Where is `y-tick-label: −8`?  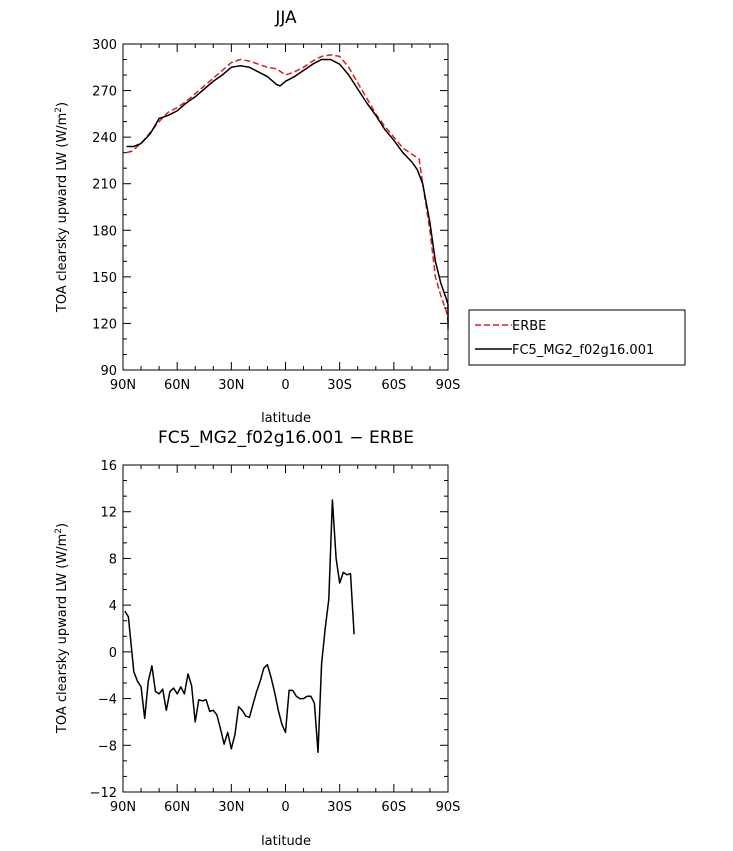 y-tick-label: −8 is located at coordinates (107, 746).